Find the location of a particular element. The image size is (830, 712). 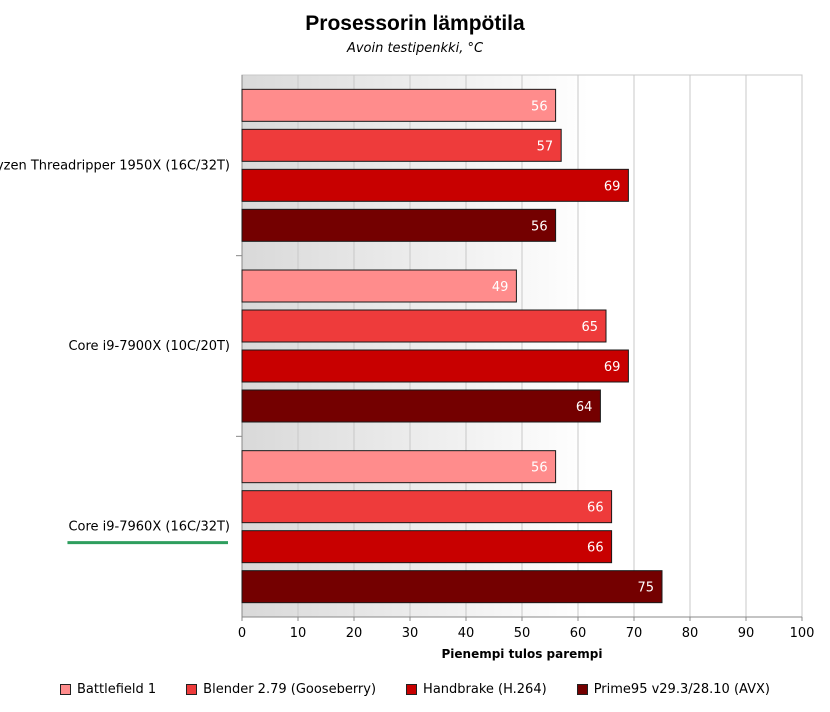

category-label: Core i9-7960X (16C/32T) is located at coordinates (149, 527).